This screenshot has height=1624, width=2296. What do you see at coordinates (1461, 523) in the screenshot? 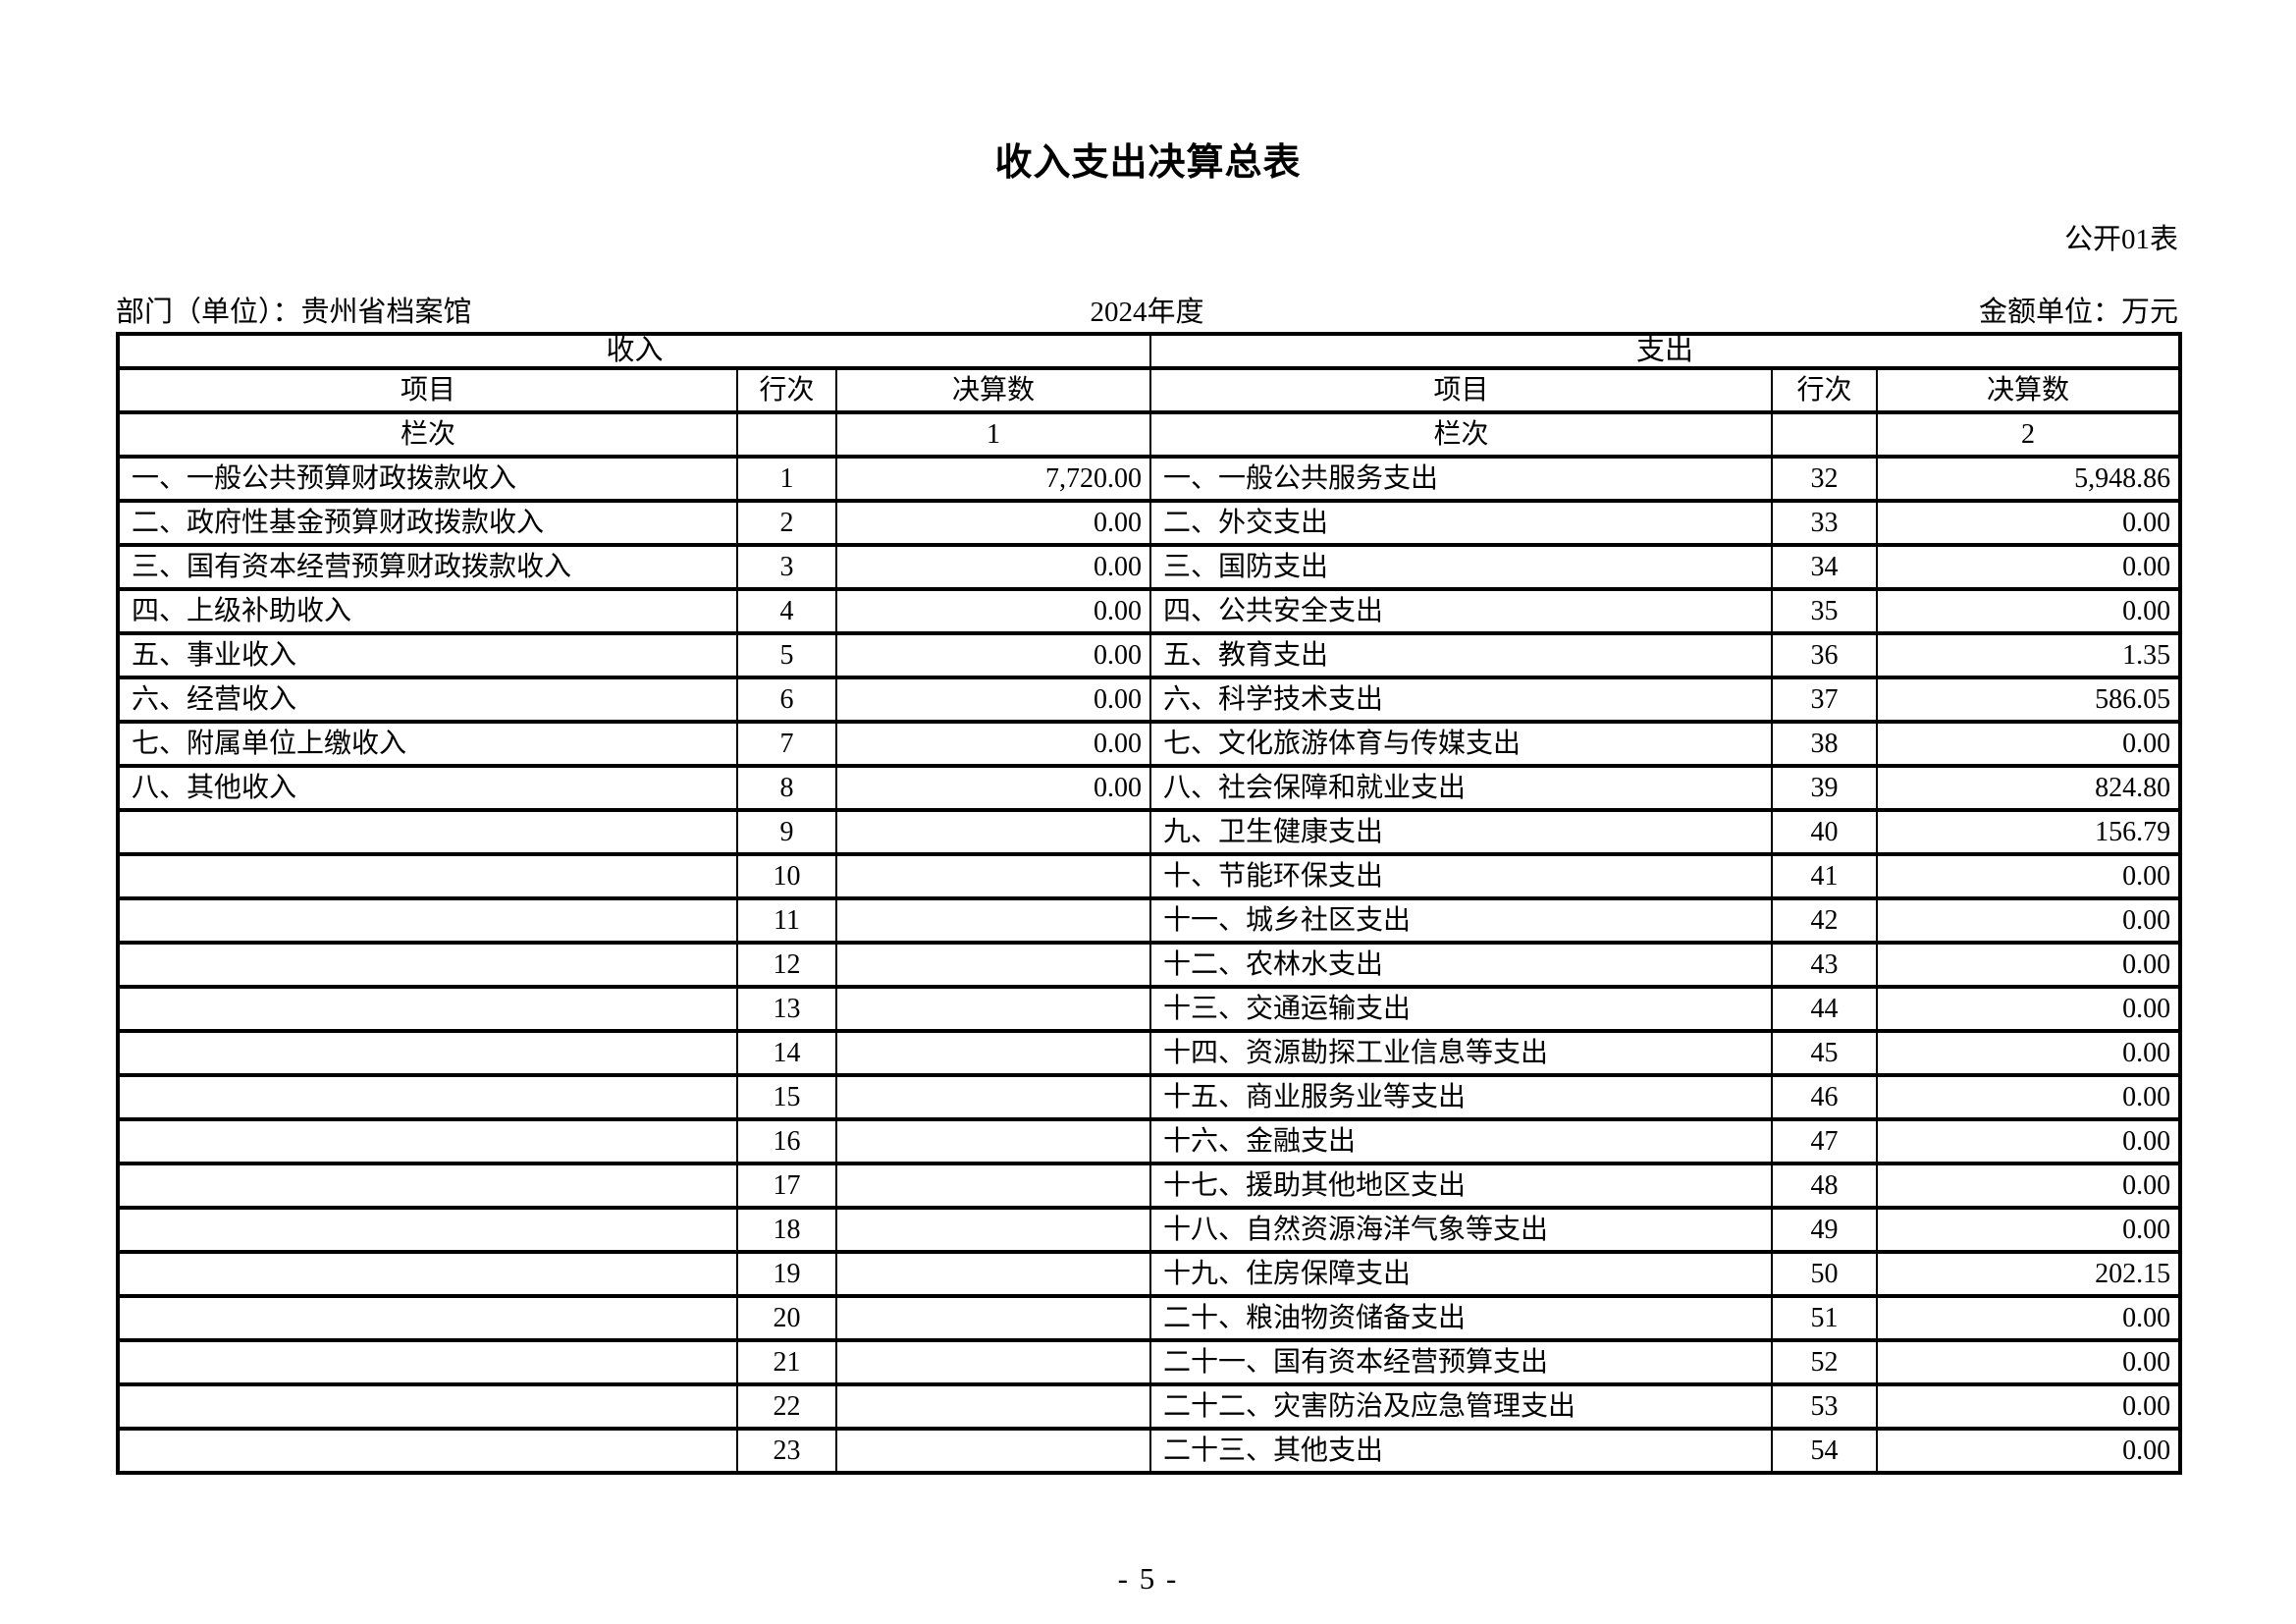
I see `expense-item-cell: 二、外交支出` at bounding box center [1461, 523].